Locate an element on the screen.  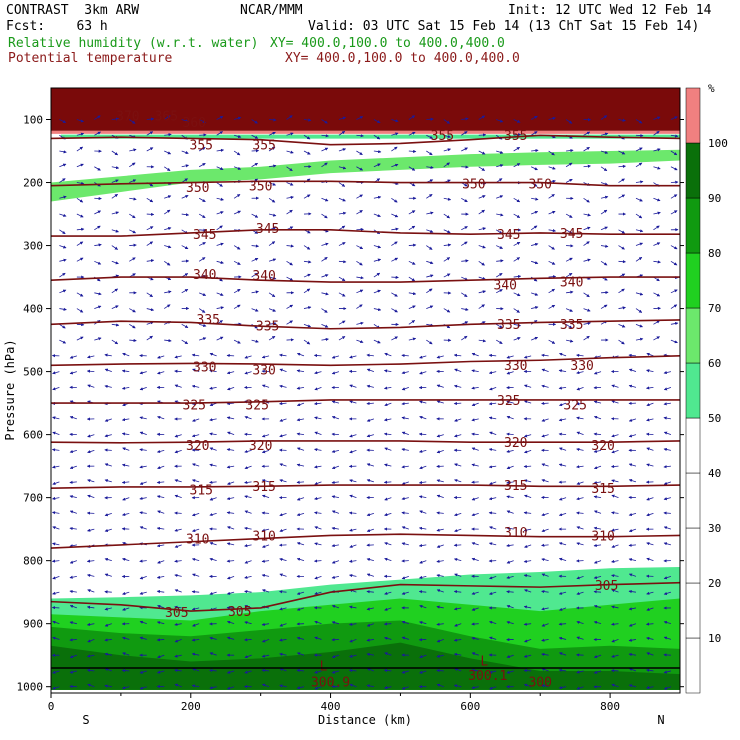
theta-label: 310 is located at coordinates (602, 536).